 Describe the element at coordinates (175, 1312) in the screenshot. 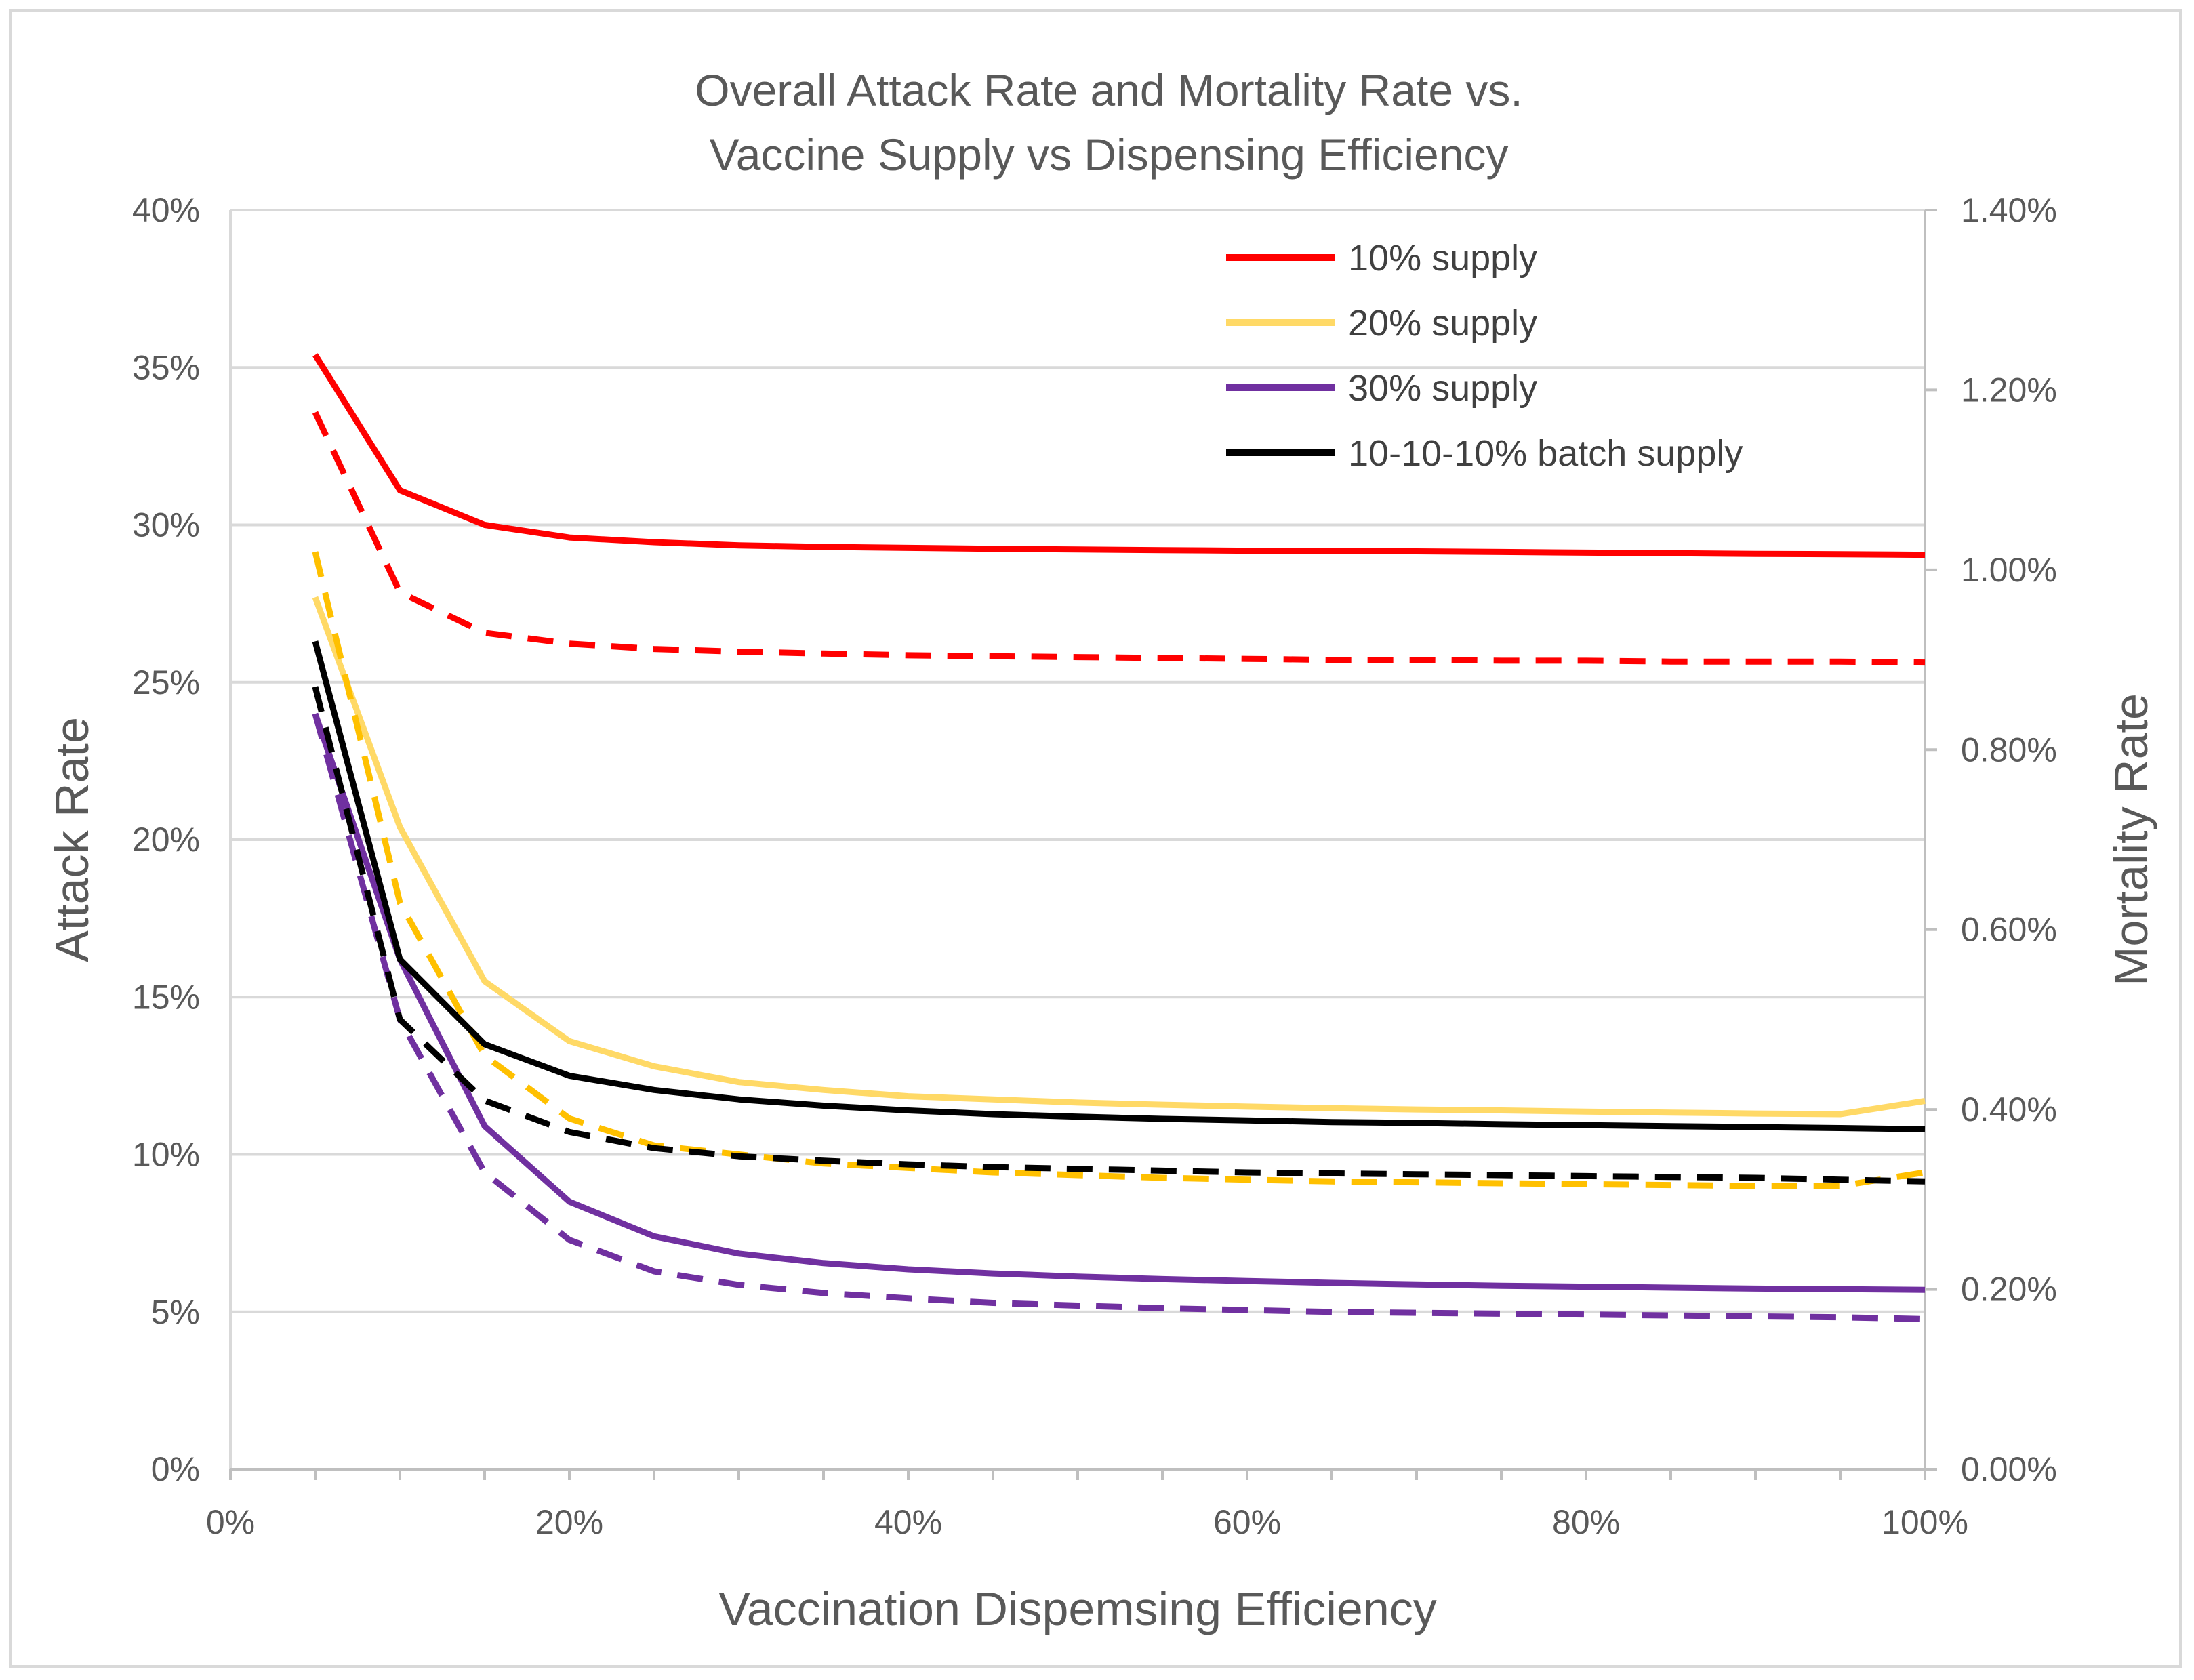

I see `y-tick-label: 5%` at that location.